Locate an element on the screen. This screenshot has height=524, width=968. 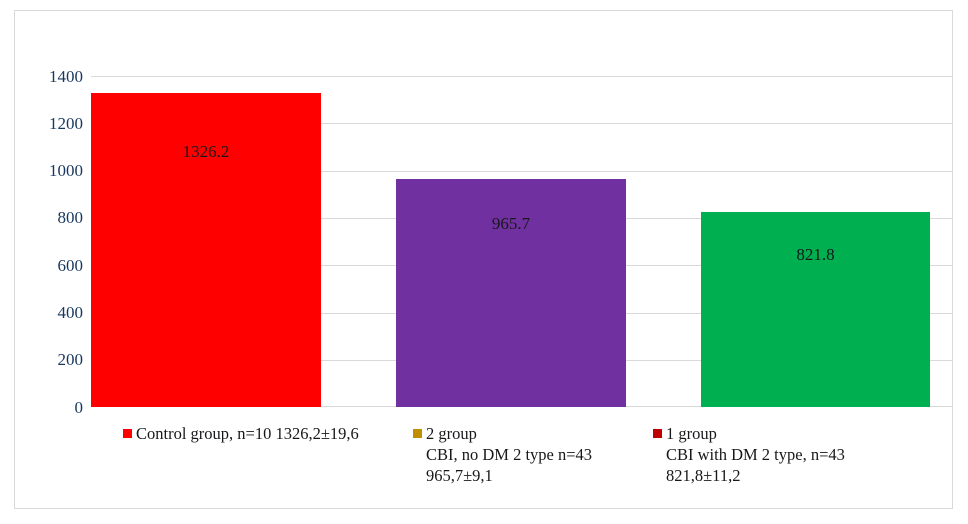
legend-sublabel-group-1-stats: 821,8±11,2 is located at coordinates (703, 476).